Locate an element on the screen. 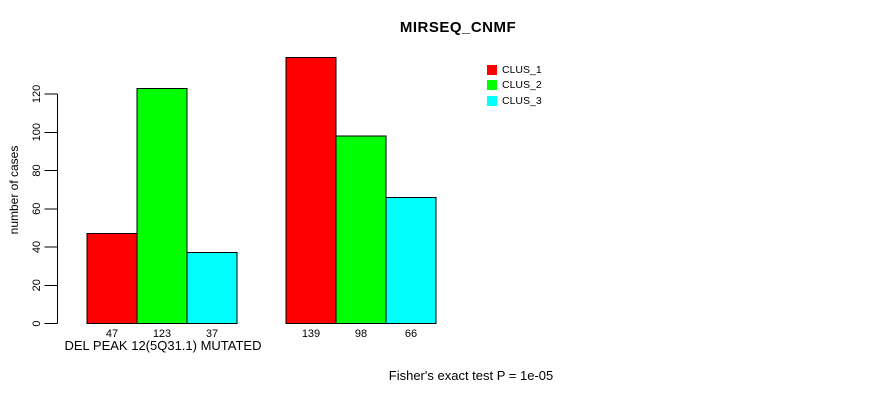 Image resolution: width=890 pixels, height=400 pixels. bar-value-label: 139 is located at coordinates (311, 334).